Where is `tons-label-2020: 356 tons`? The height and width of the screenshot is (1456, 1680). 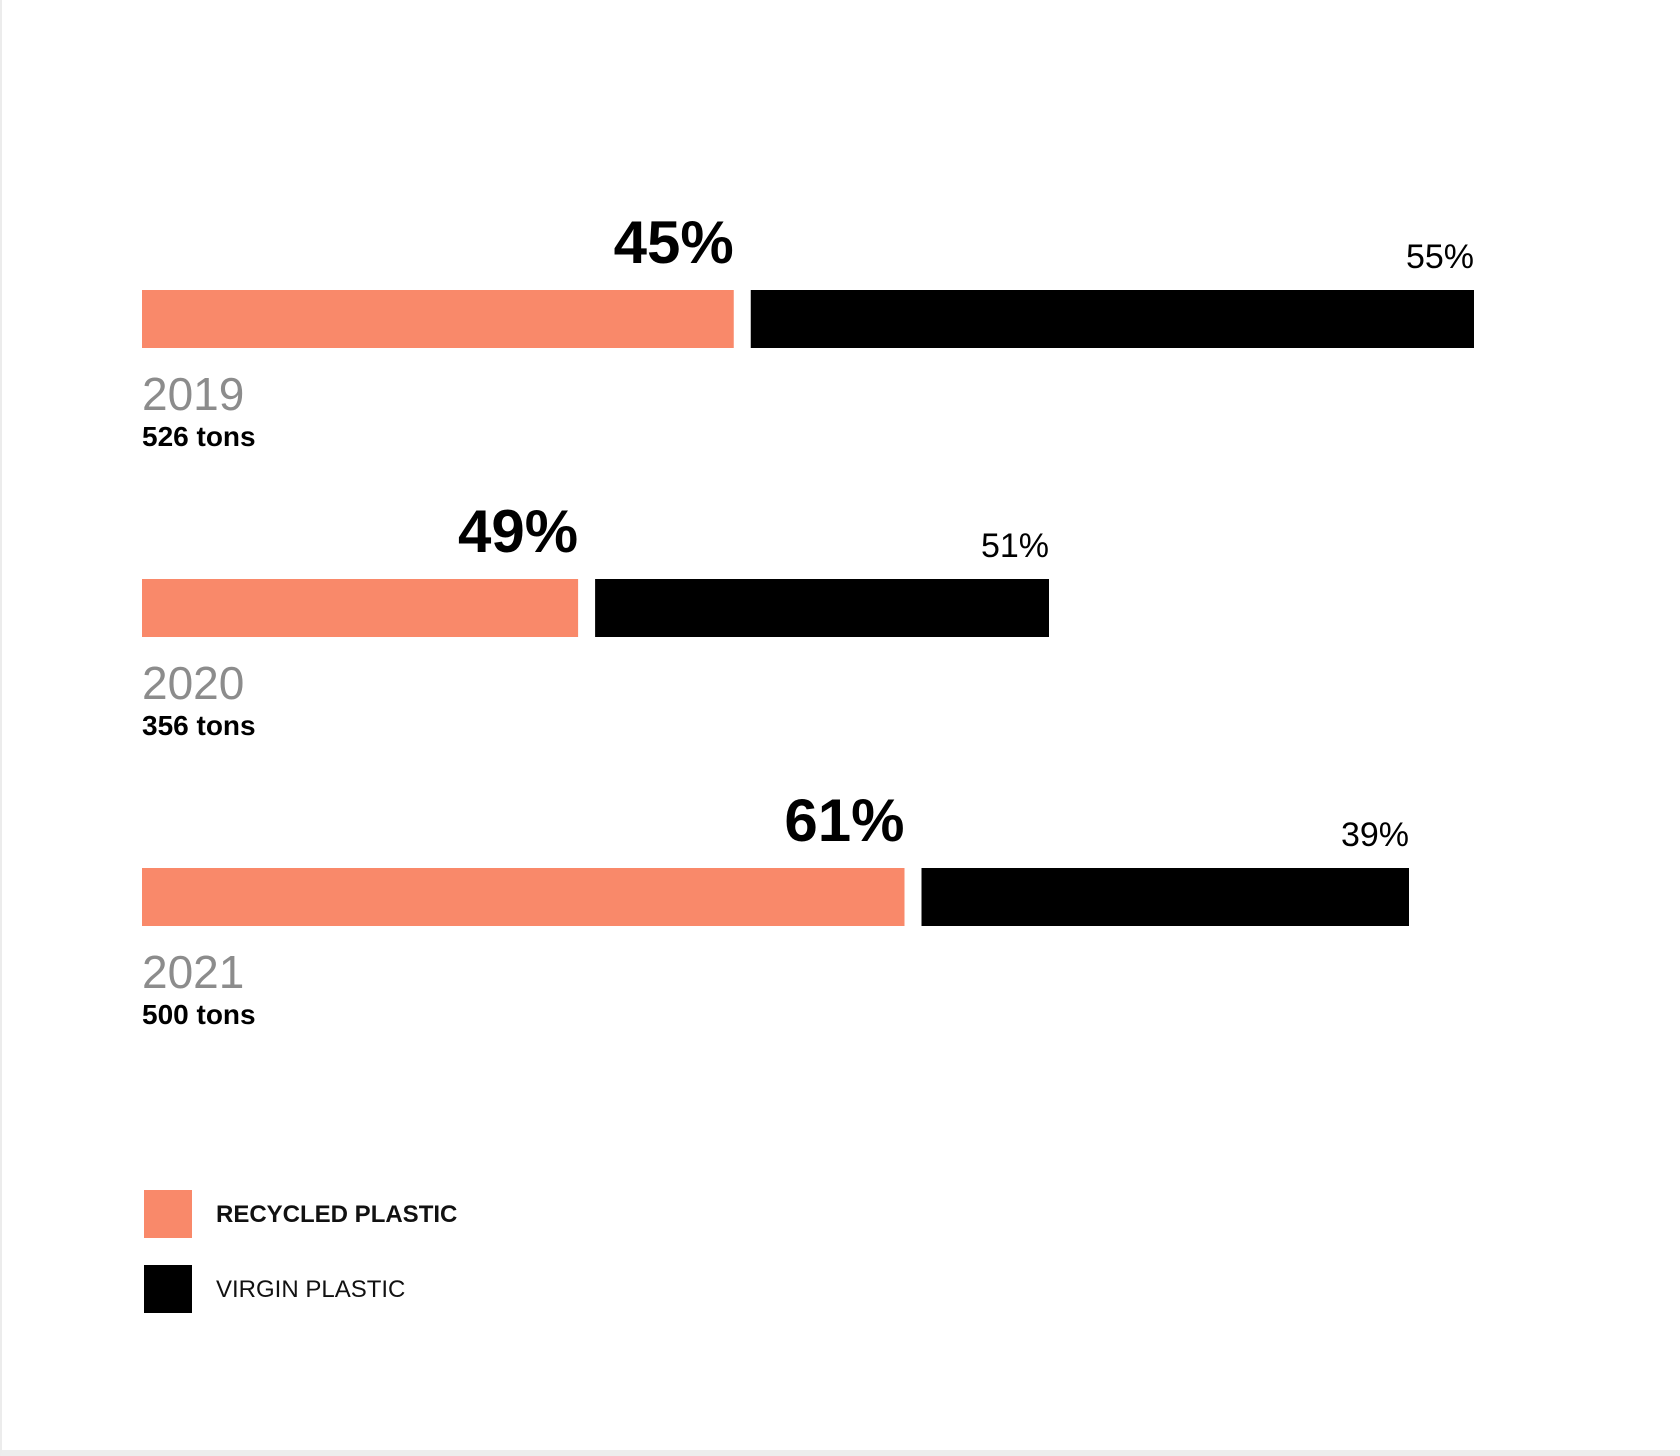 tons-label-2020: 356 tons is located at coordinates (199, 725).